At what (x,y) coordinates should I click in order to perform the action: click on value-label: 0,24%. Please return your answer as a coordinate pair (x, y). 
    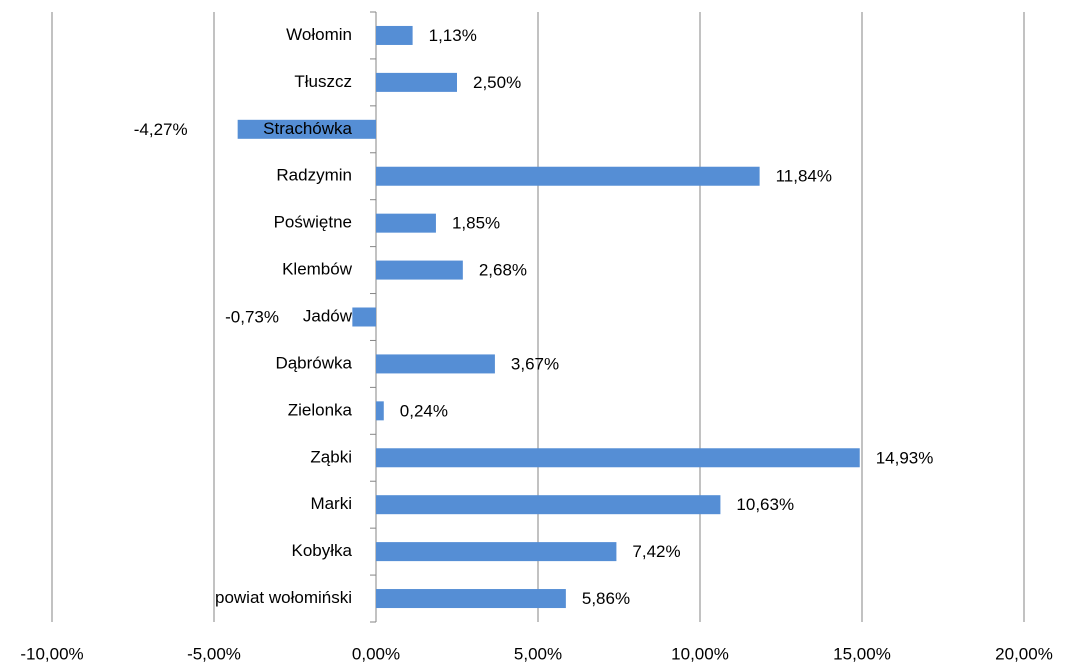
    Looking at the image, I should click on (424, 410).